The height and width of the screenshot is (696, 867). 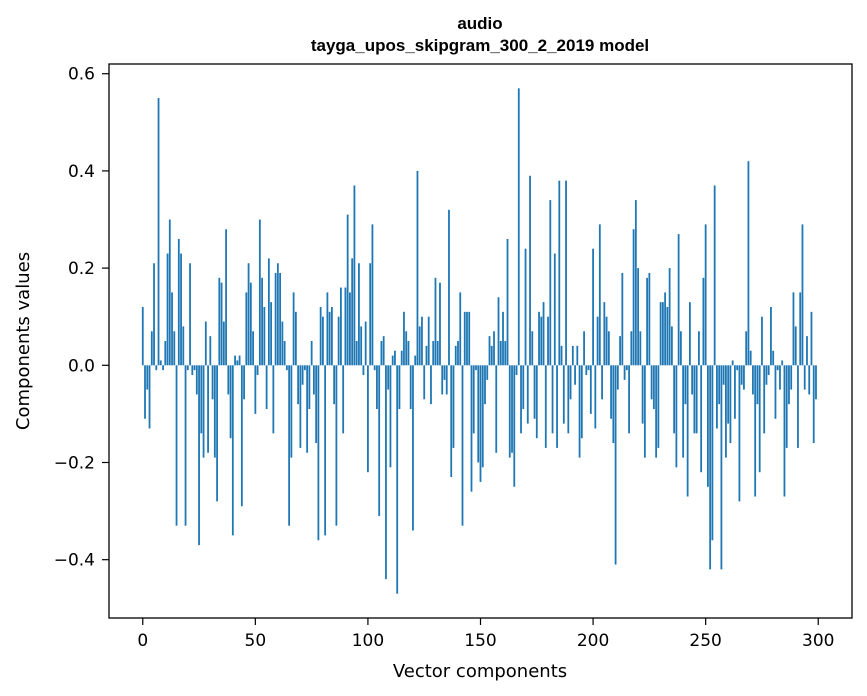 What do you see at coordinates (256, 641) in the screenshot?
I see `x-tick-label: 50` at bounding box center [256, 641].